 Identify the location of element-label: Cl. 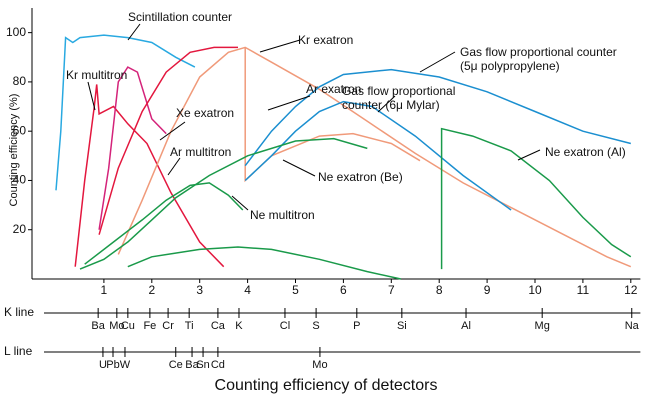
(285, 326).